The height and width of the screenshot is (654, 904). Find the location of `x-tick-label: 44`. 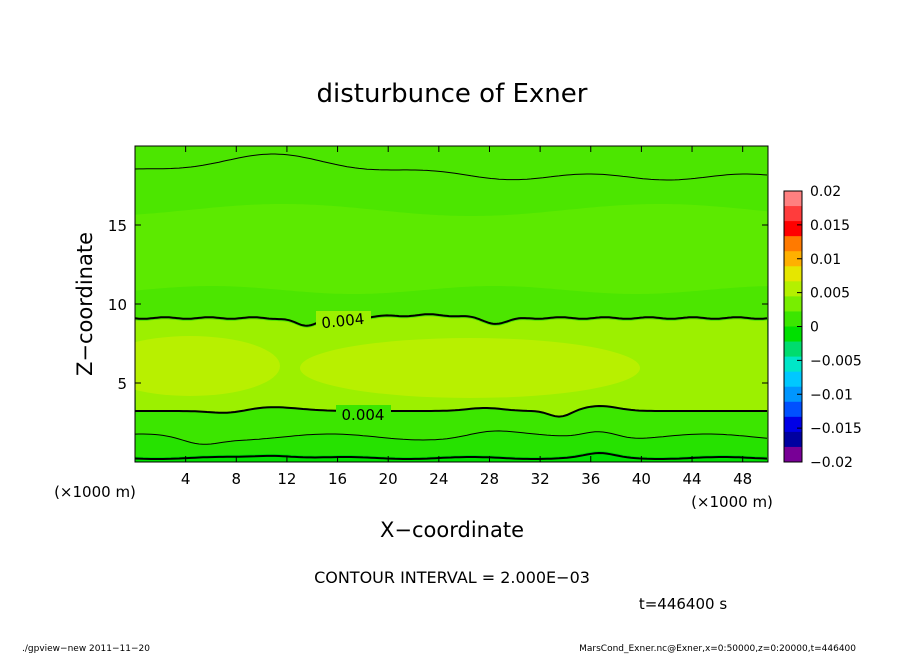

x-tick-label: 44 is located at coordinates (691, 479).